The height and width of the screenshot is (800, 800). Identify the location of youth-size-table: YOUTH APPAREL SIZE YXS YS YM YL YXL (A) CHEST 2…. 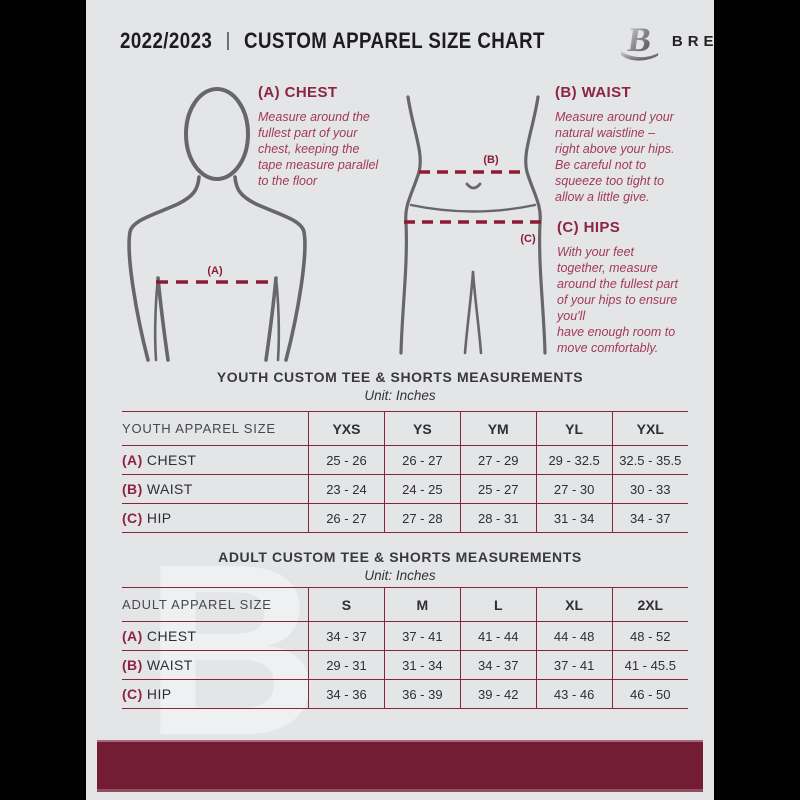
(405, 472).